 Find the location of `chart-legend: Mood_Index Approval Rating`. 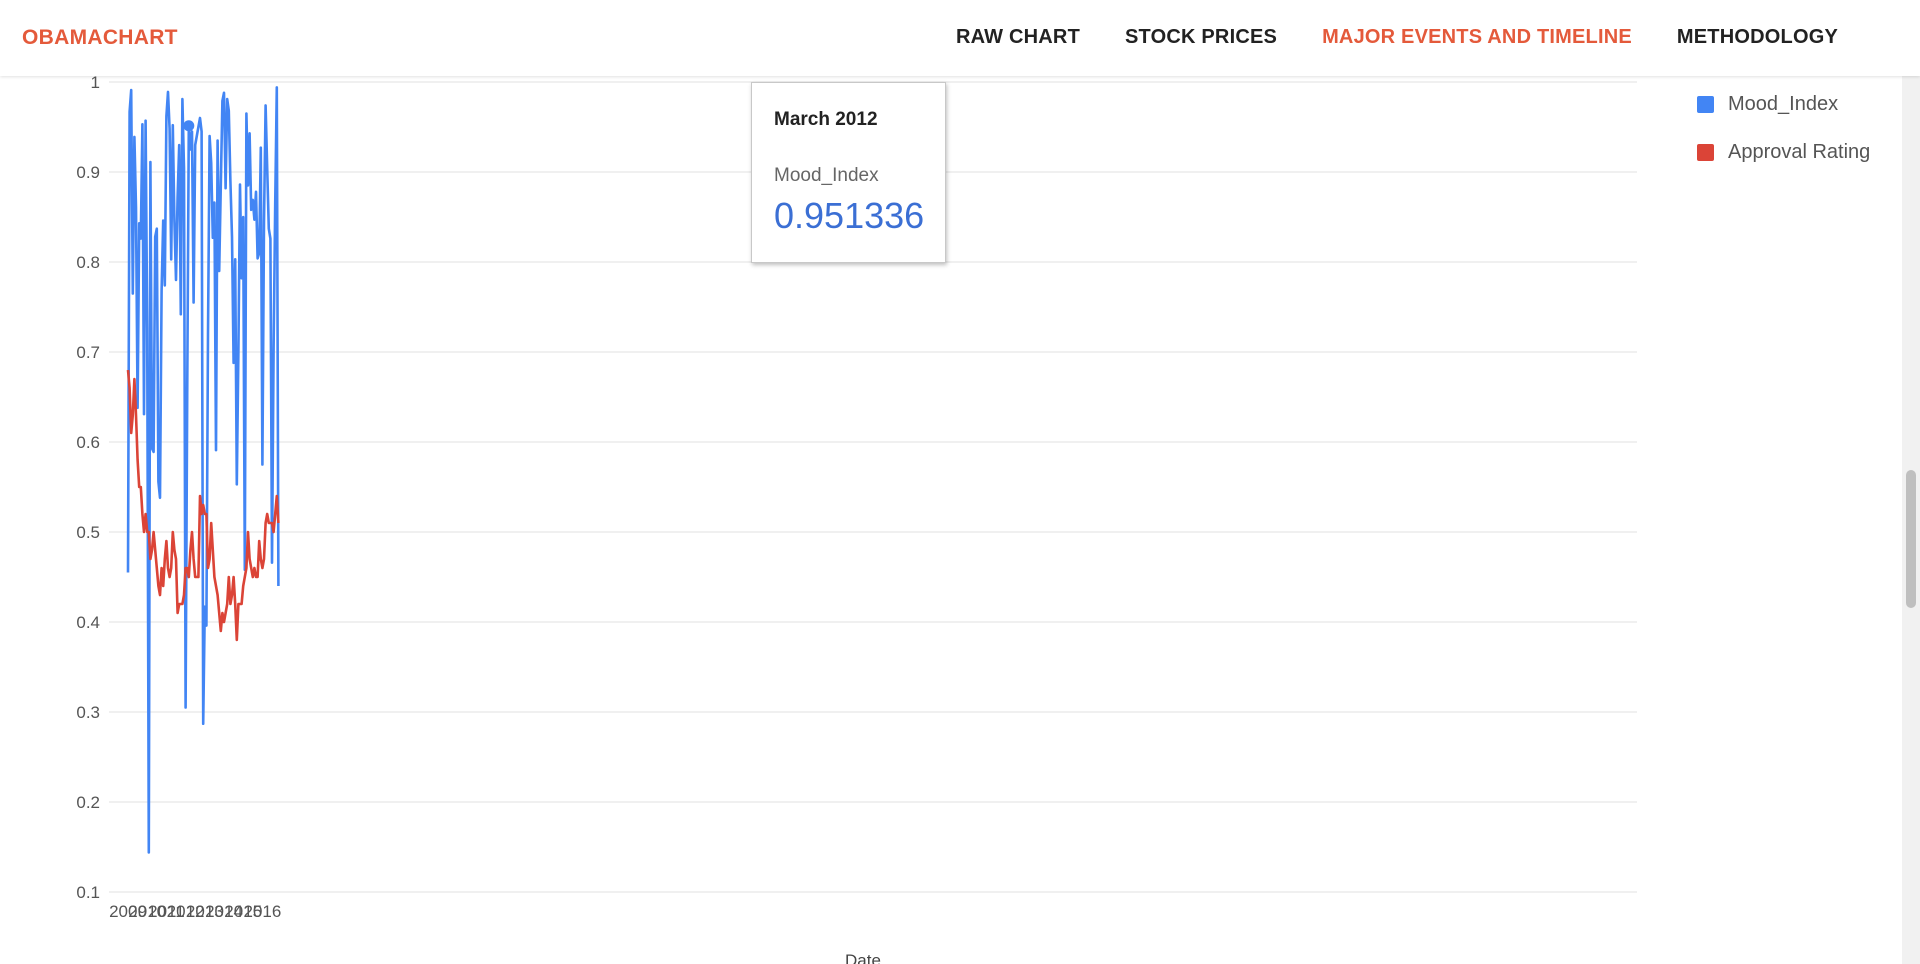

chart-legend: Mood_Index Approval Rating is located at coordinates (1783, 128).